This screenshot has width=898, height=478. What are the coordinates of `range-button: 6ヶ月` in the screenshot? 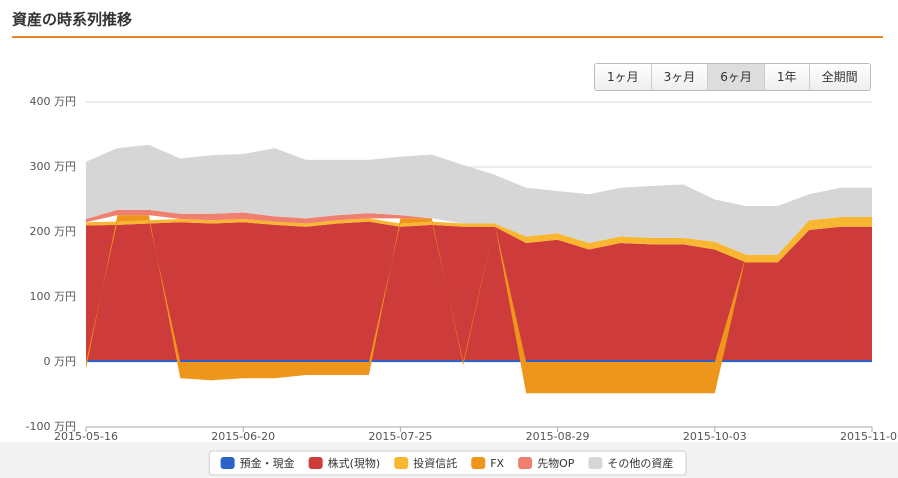 It's located at (735, 77).